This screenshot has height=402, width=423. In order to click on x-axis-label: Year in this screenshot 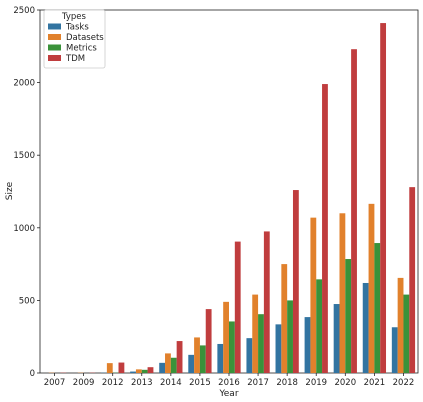, I will do `click(228, 394)`.